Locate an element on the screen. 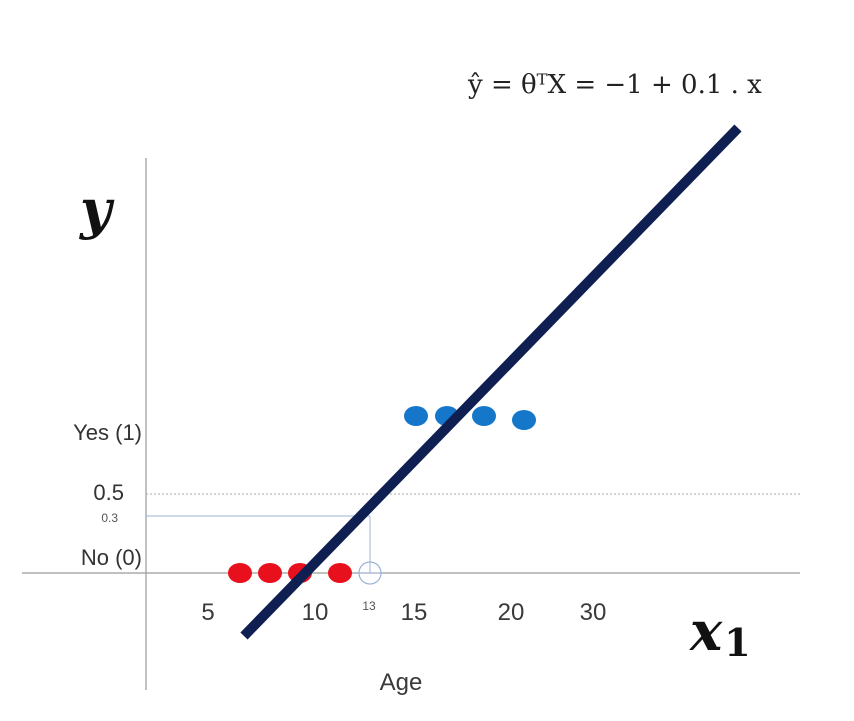 The width and height of the screenshot is (854, 721). y-label-2: 0.3 is located at coordinates (109, 518).